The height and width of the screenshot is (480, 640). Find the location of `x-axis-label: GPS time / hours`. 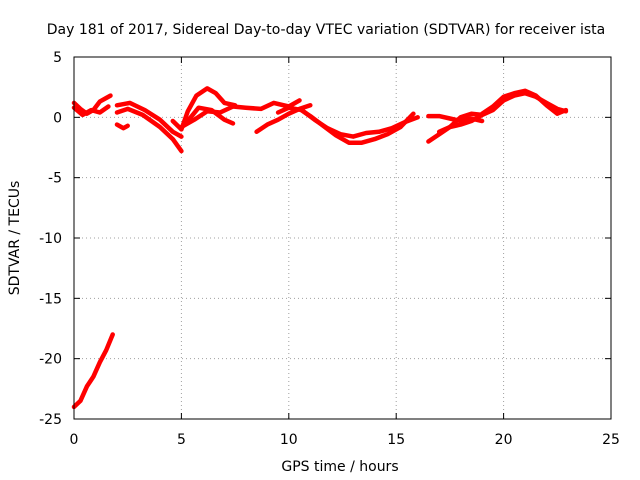

x-axis-label: GPS time / hours is located at coordinates (339, 467).